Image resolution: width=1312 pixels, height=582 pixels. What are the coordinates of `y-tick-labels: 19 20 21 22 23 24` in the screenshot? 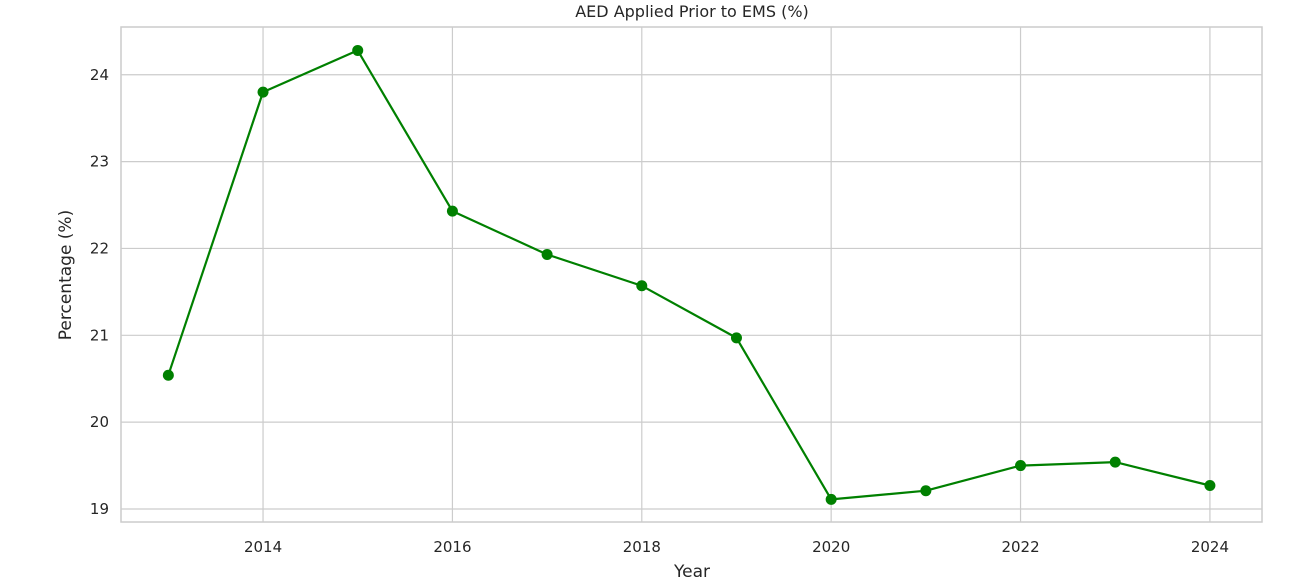 It's located at (99, 292).